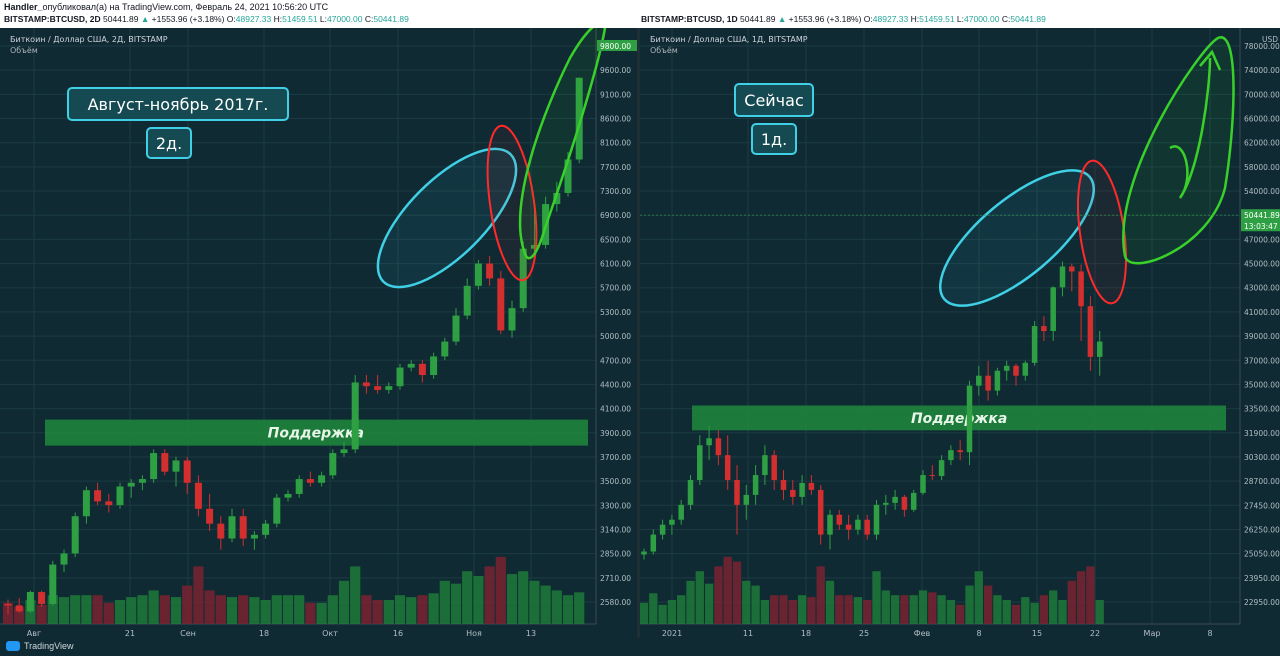  I want to click on volume-bars, so click(293, 590).